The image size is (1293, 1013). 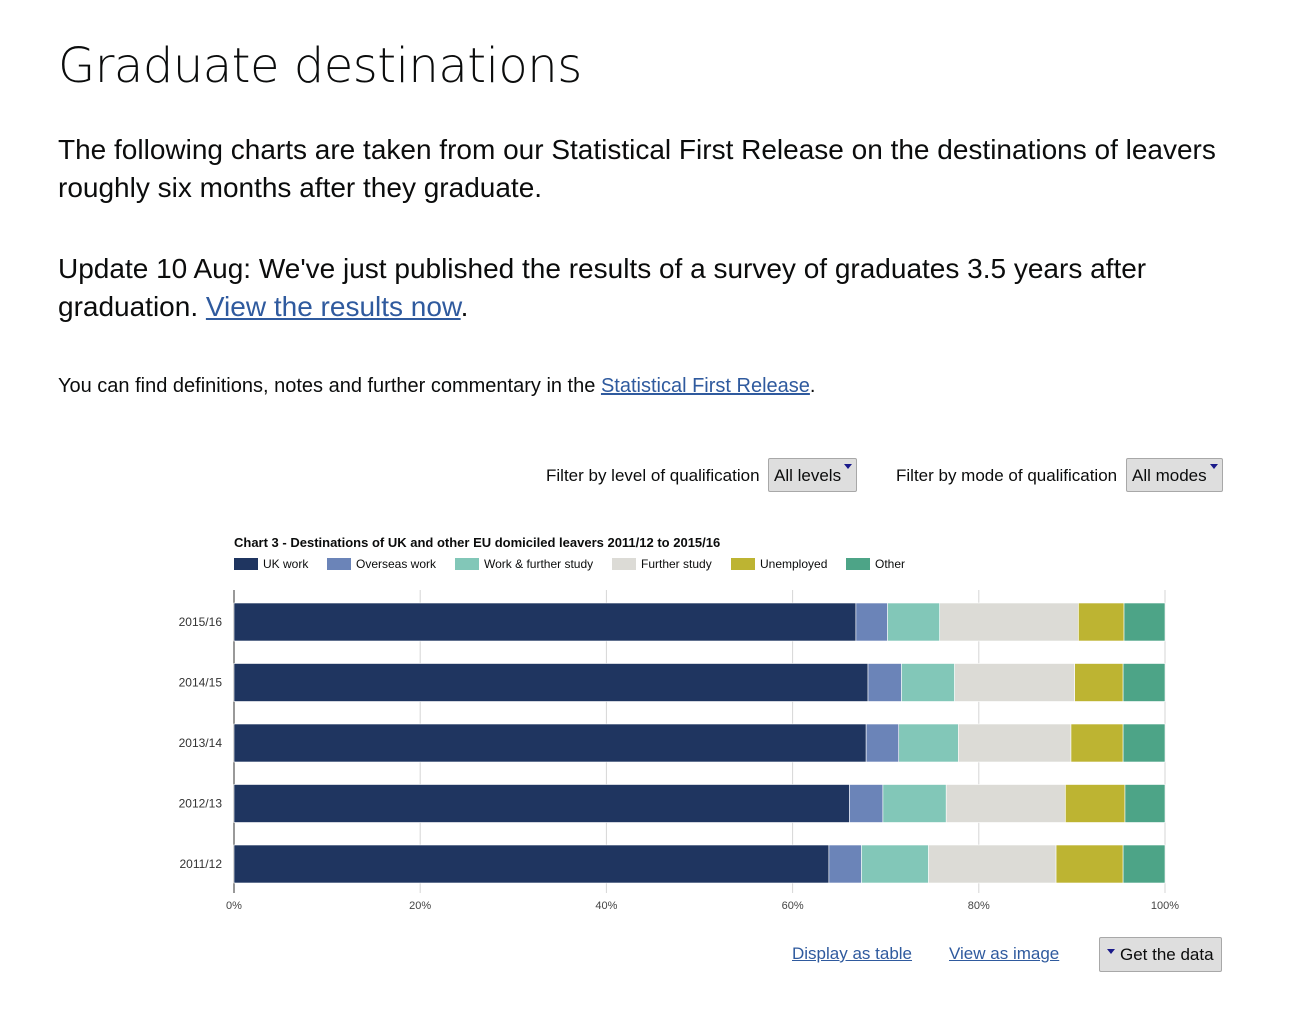 I want to click on view-results-link: View the results now, so click(x=333, y=306).